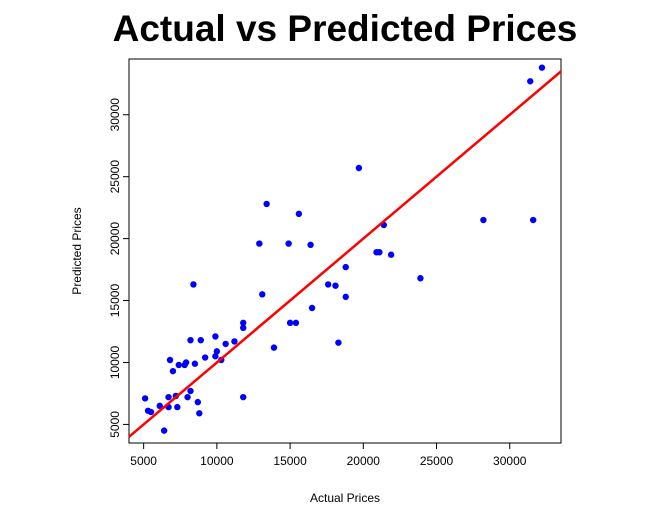  Describe the element at coordinates (115, 177) in the screenshot. I see `y-tick-label: 25000` at that location.